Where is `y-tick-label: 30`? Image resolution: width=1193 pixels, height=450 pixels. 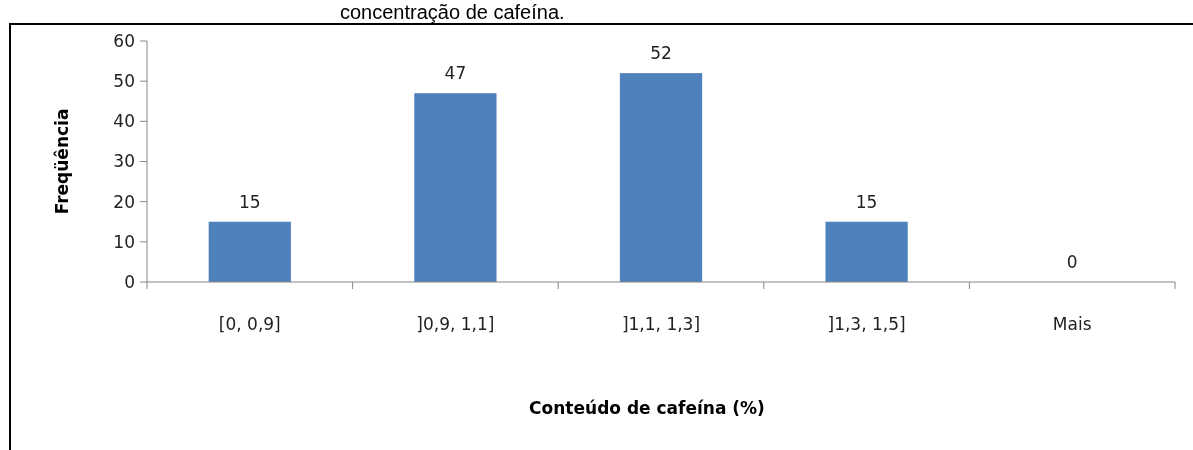
y-tick-label: 30 is located at coordinates (124, 161).